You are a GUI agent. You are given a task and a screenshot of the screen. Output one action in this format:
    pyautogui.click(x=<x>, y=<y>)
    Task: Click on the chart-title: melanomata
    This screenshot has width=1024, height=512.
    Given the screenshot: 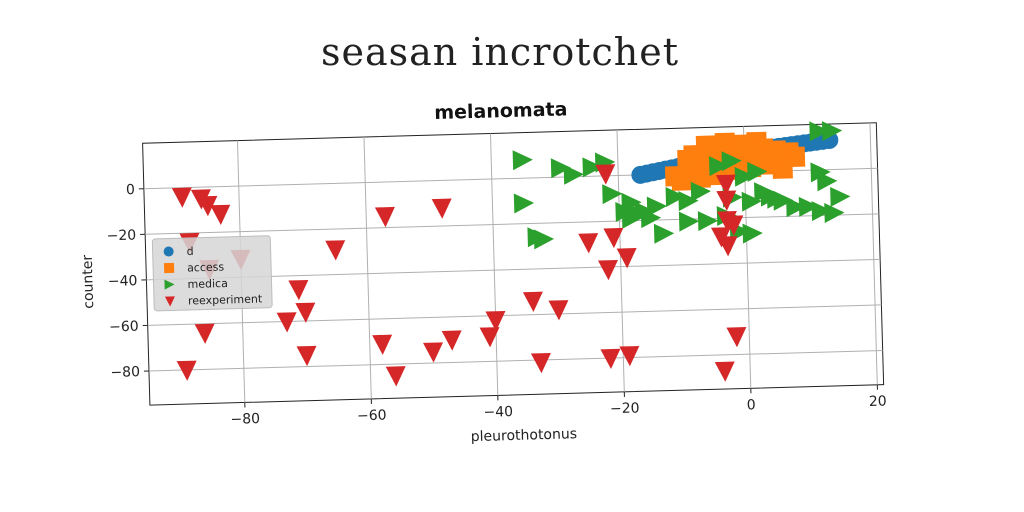 What is the action you would take?
    pyautogui.click(x=501, y=111)
    